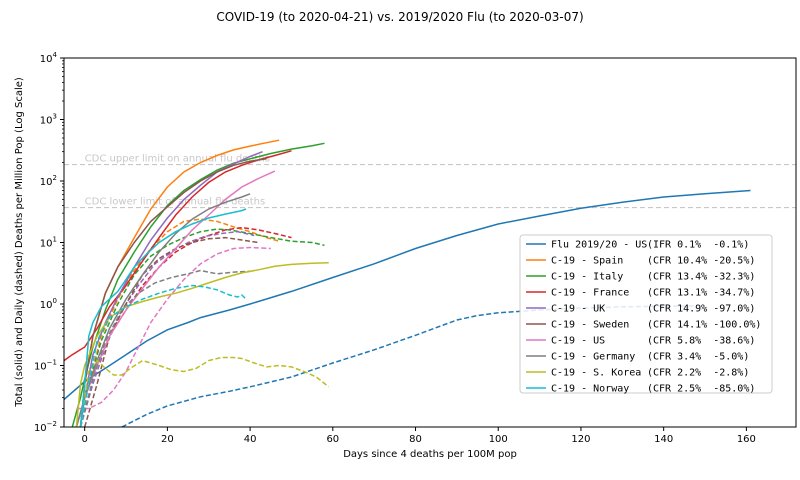 The image size is (800, 480). Describe the element at coordinates (84, 439) in the screenshot. I see `x-tick-label: 0` at that location.